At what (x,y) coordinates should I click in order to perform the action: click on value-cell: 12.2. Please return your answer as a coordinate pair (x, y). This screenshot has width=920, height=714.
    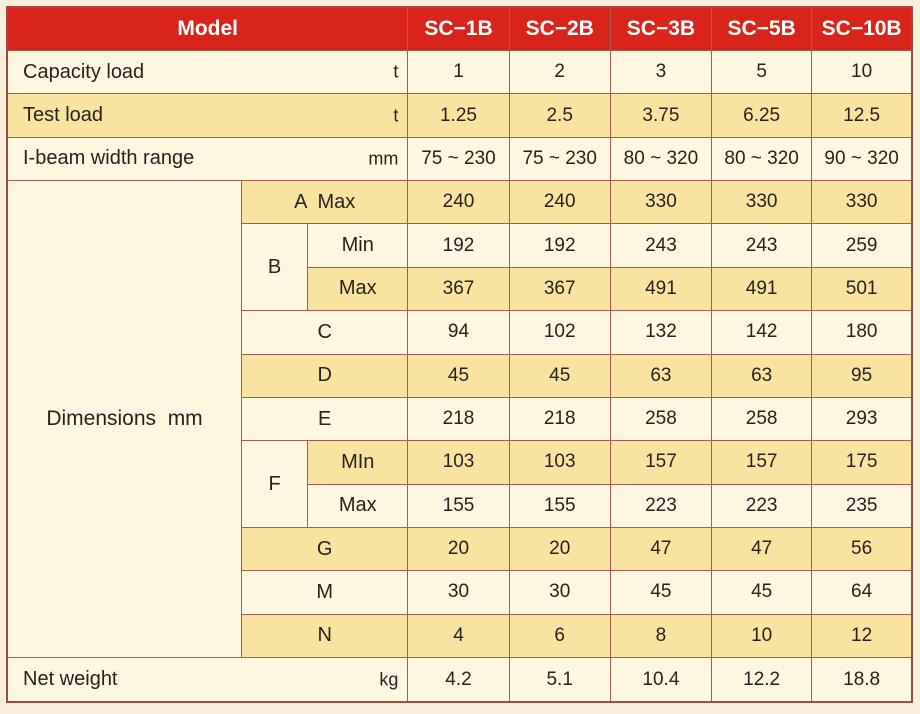
    Looking at the image, I should click on (762, 680).